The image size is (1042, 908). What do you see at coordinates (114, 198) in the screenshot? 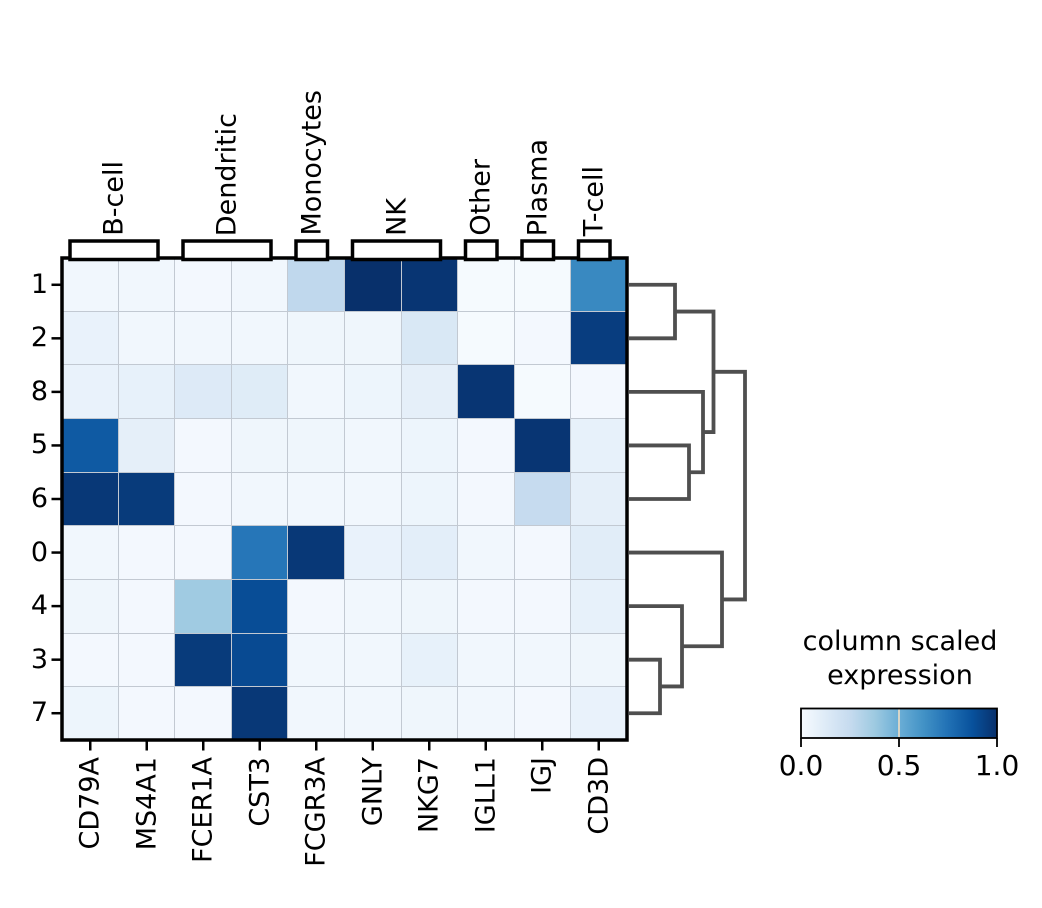
I see `group-label: B-cell` at bounding box center [114, 198].